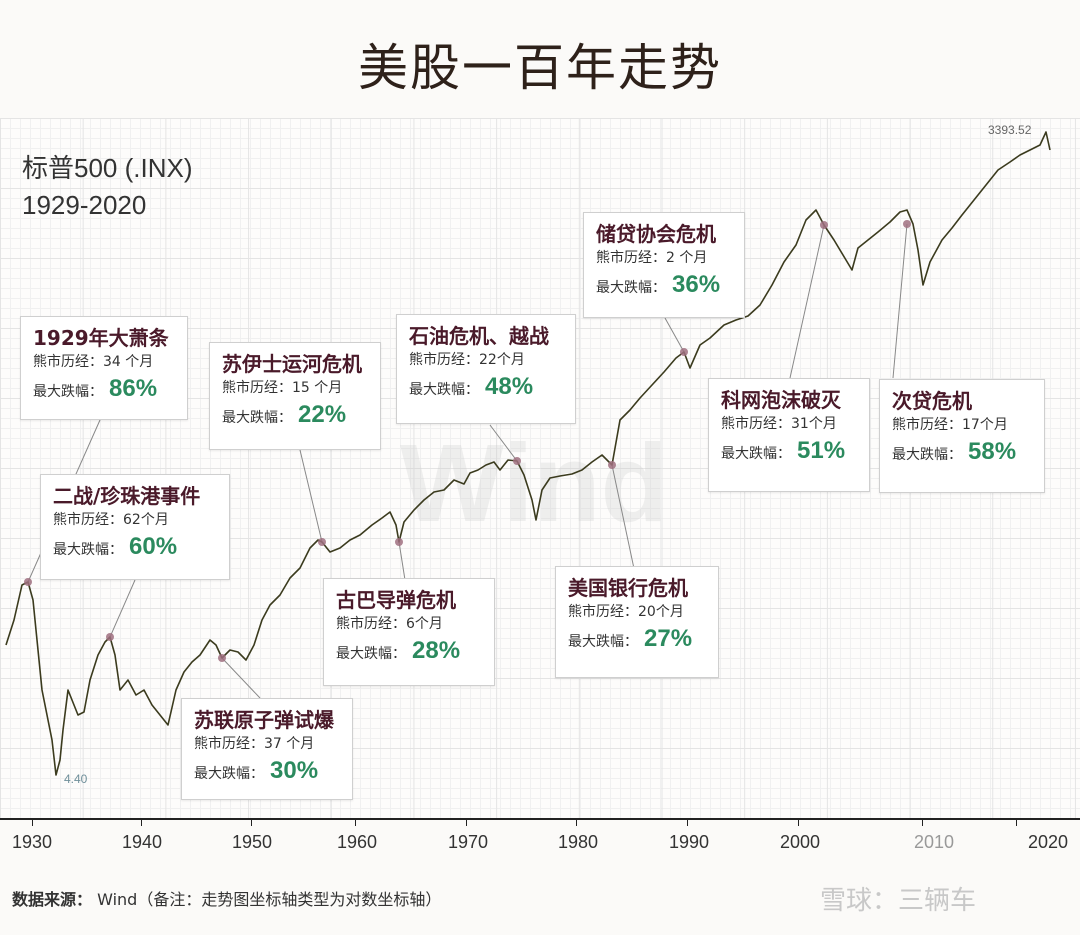 The width and height of the screenshot is (1080, 935). I want to click on marker-1962, so click(399, 542).